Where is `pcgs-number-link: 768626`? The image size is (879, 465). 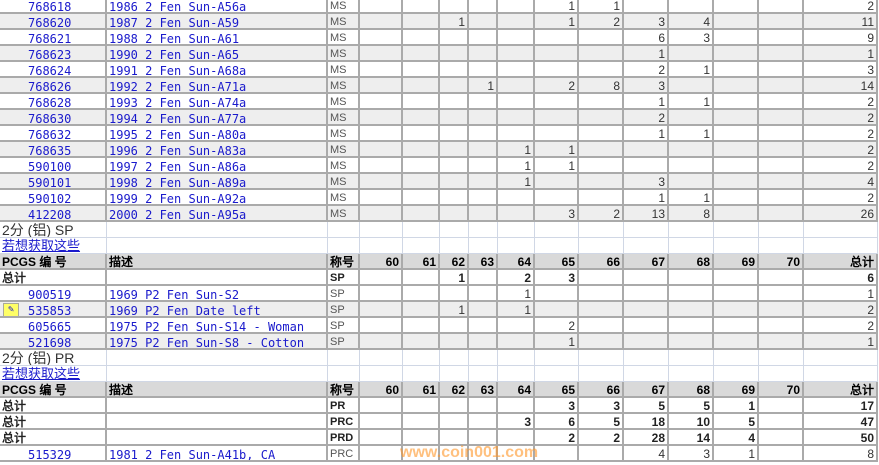 pcgs-number-link: 768626 is located at coordinates (53, 86).